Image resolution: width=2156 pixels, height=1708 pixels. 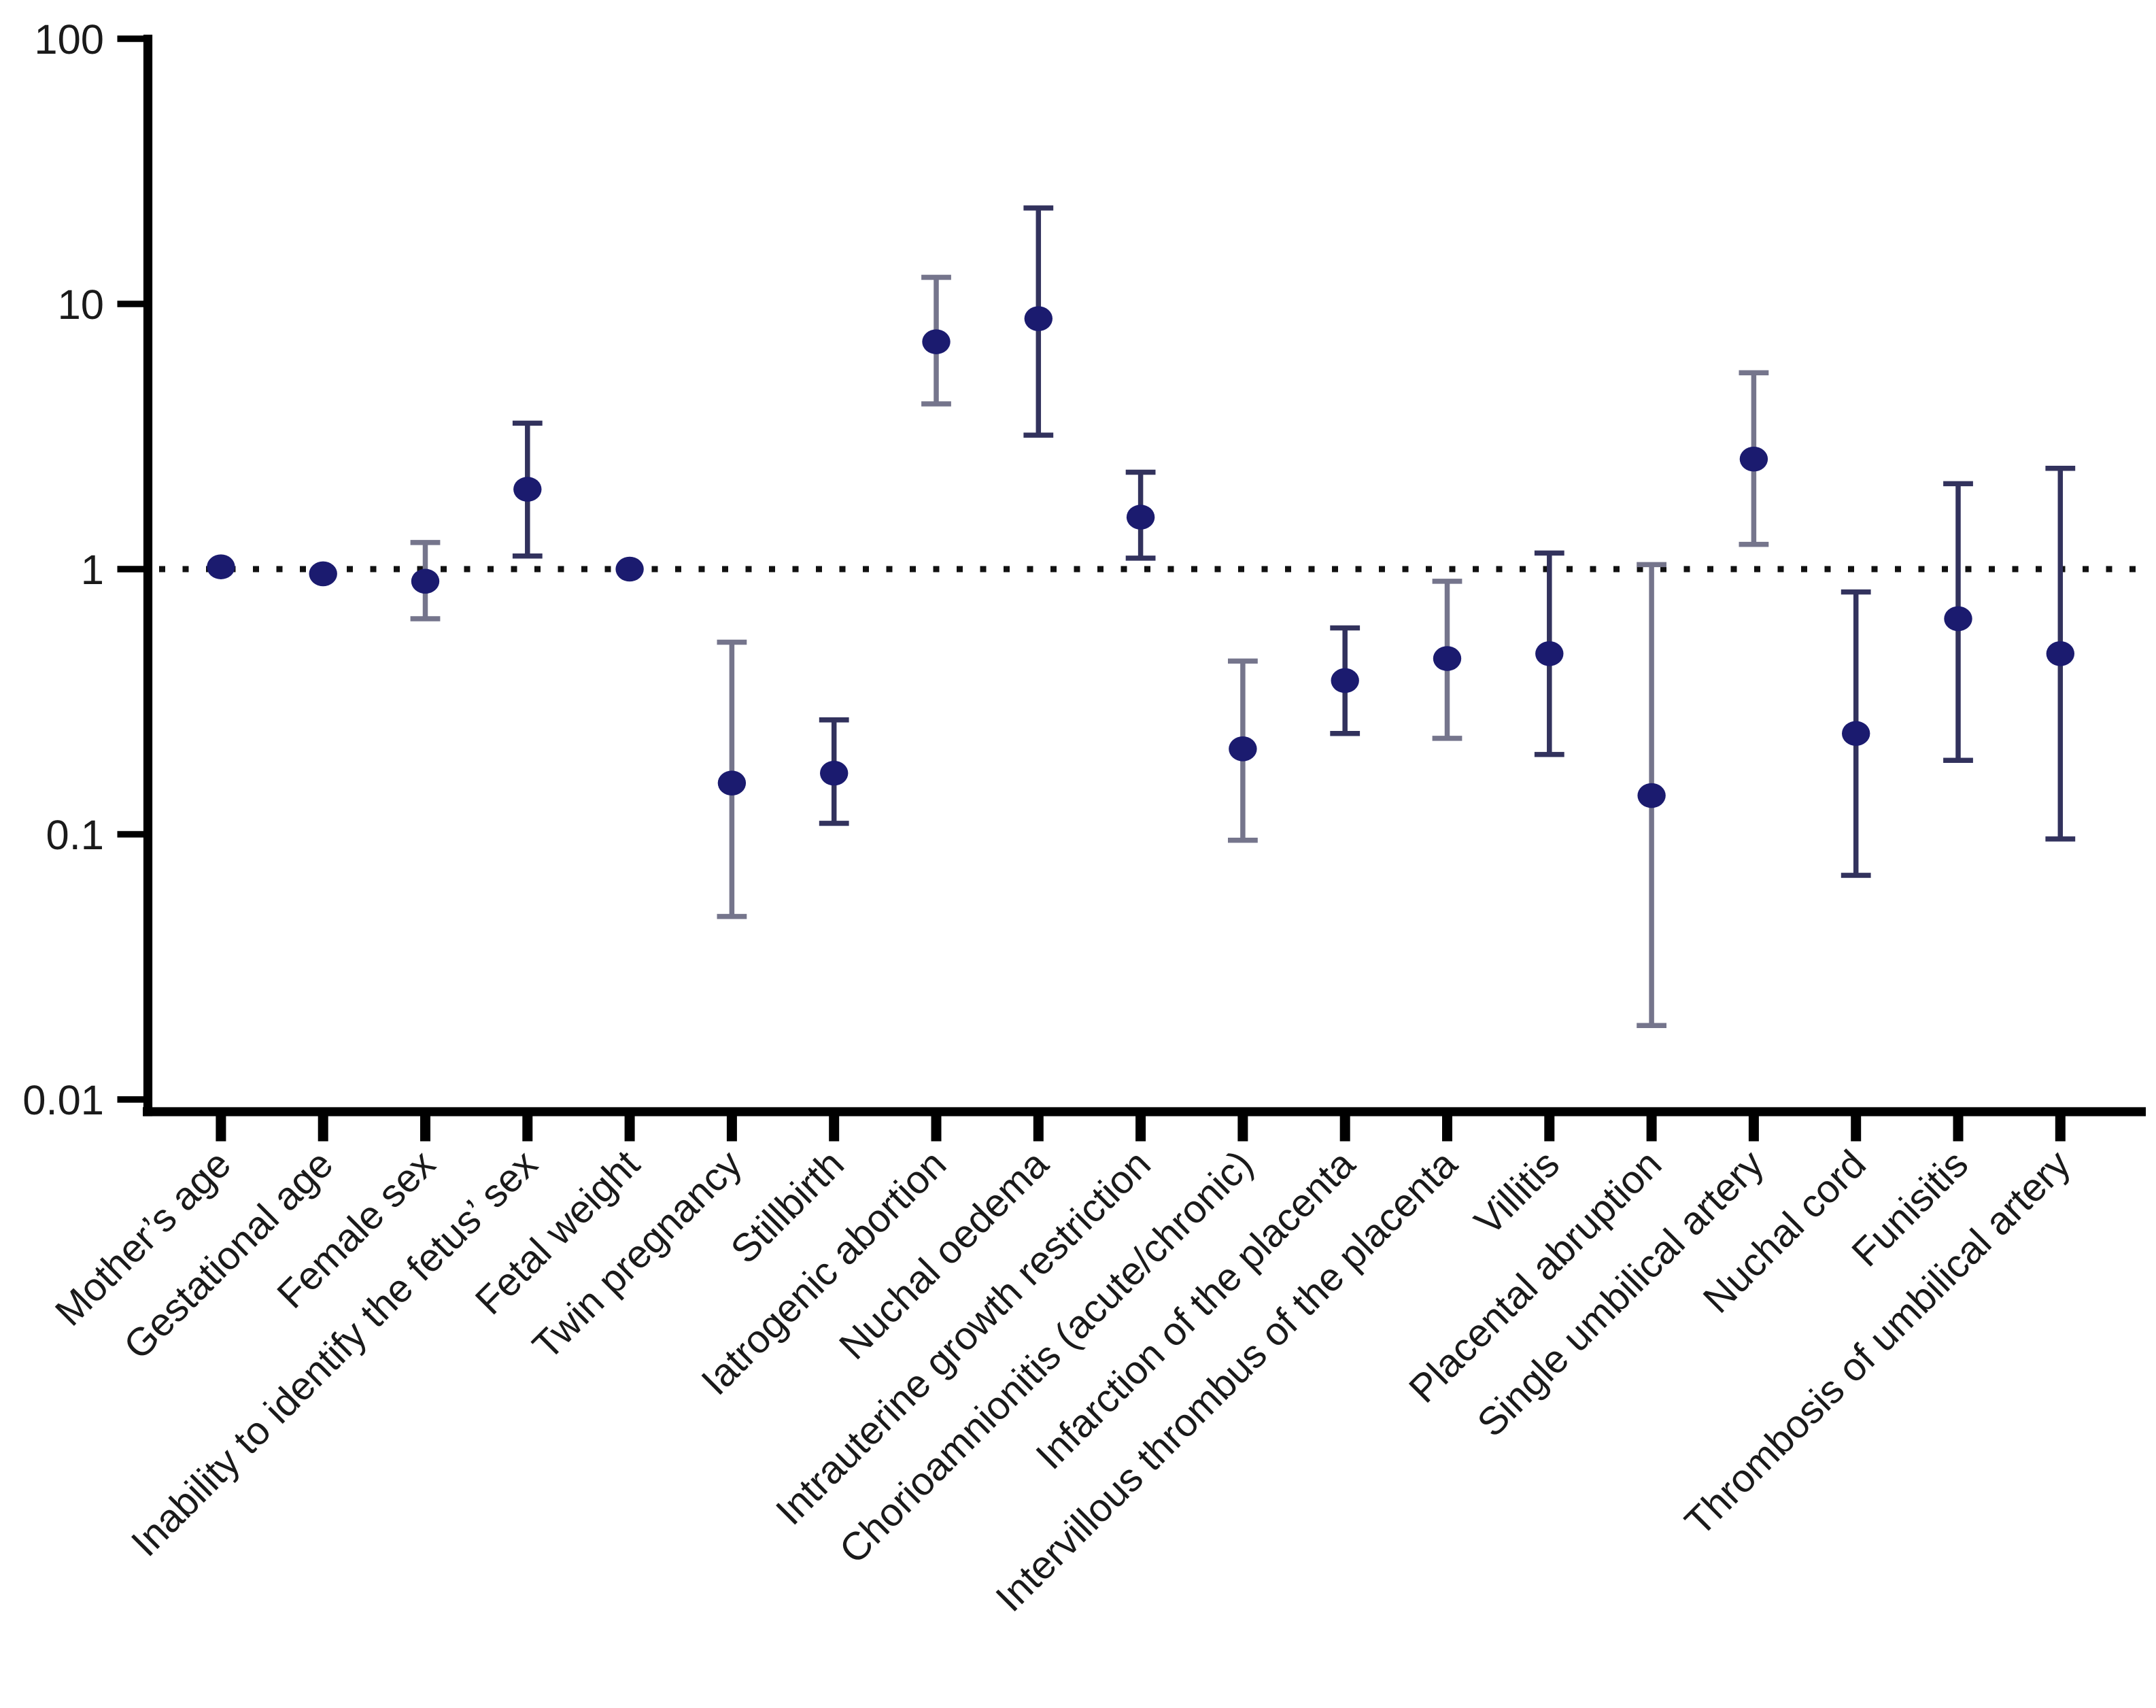 I want to click on y-axis-tick-label: 100, so click(x=69, y=39).